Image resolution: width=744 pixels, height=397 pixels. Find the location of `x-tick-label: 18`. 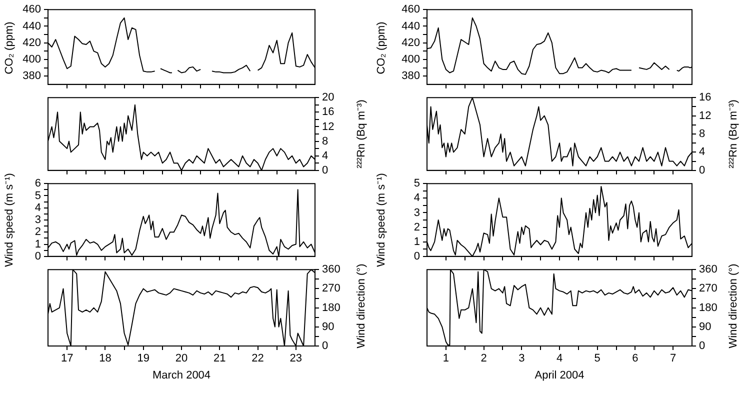

x-tick-label: 18 is located at coordinates (105, 358).